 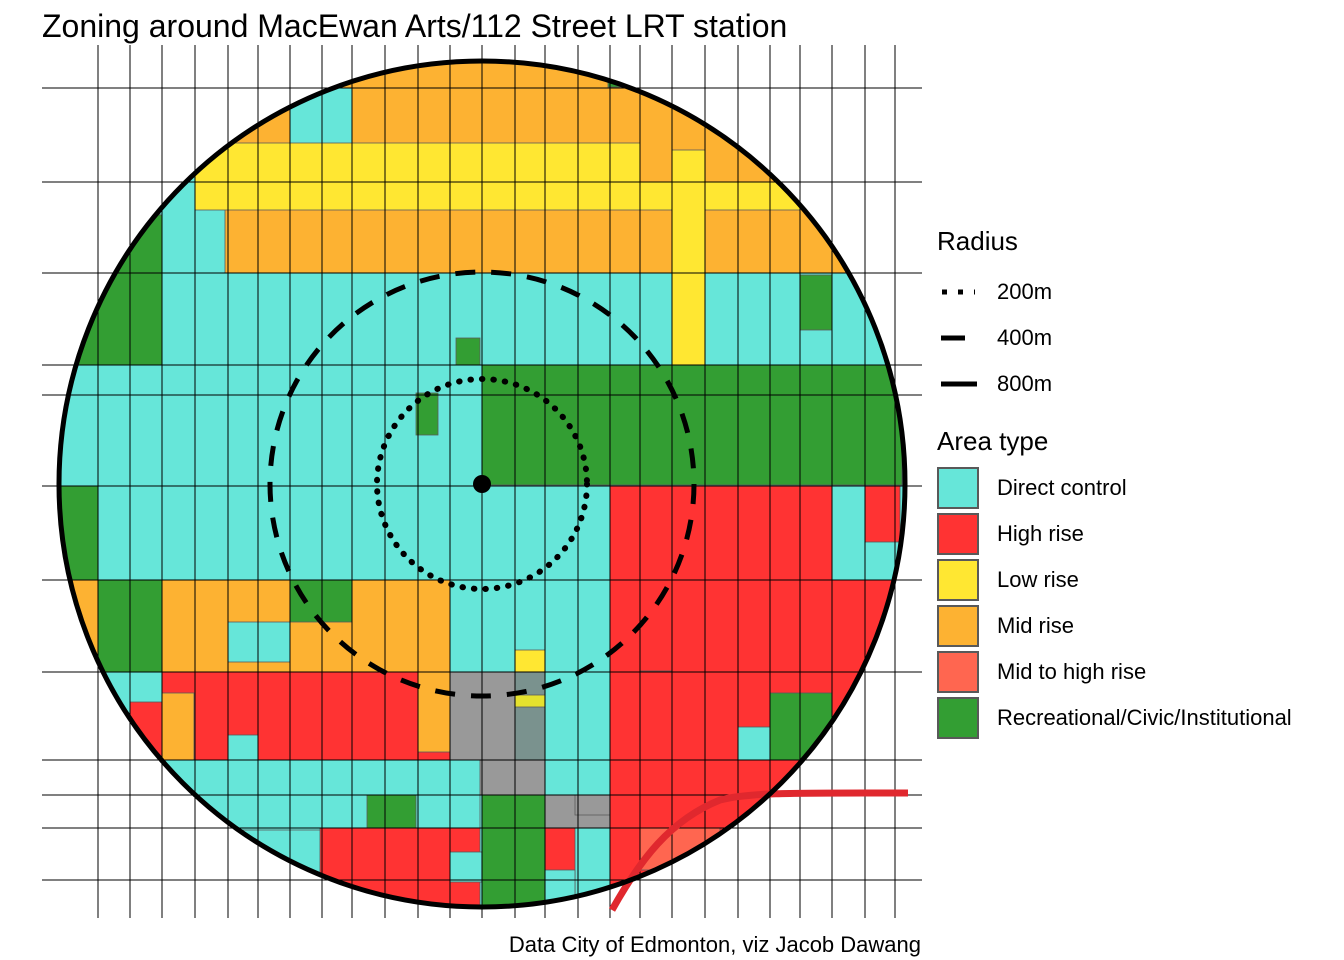 I want to click on legend-area-item: Mid rise, so click(x=1005, y=626).